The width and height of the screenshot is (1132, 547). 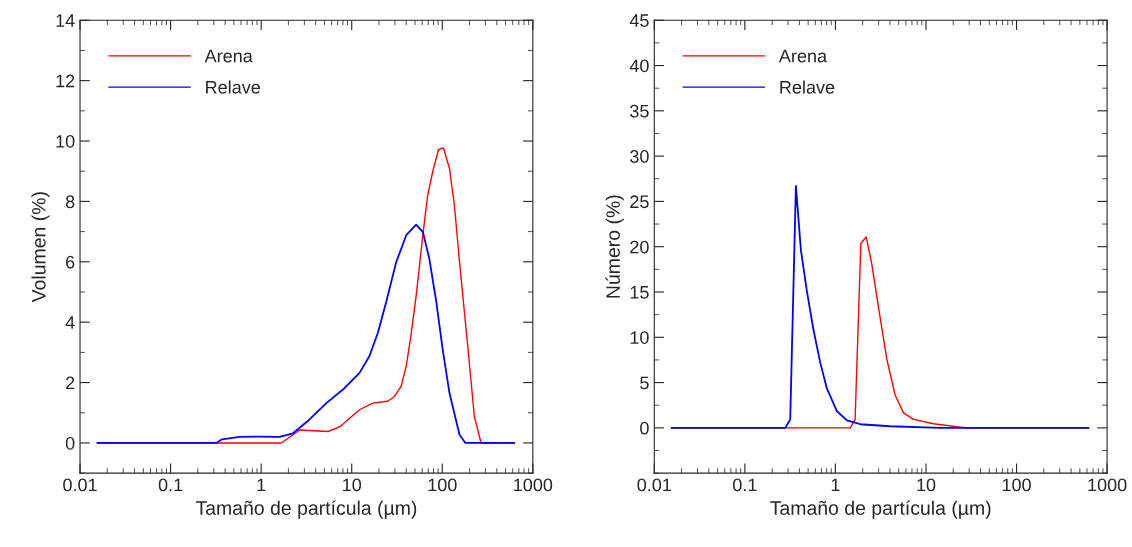 I want to click on y-tick-label: 2, so click(x=70, y=383).